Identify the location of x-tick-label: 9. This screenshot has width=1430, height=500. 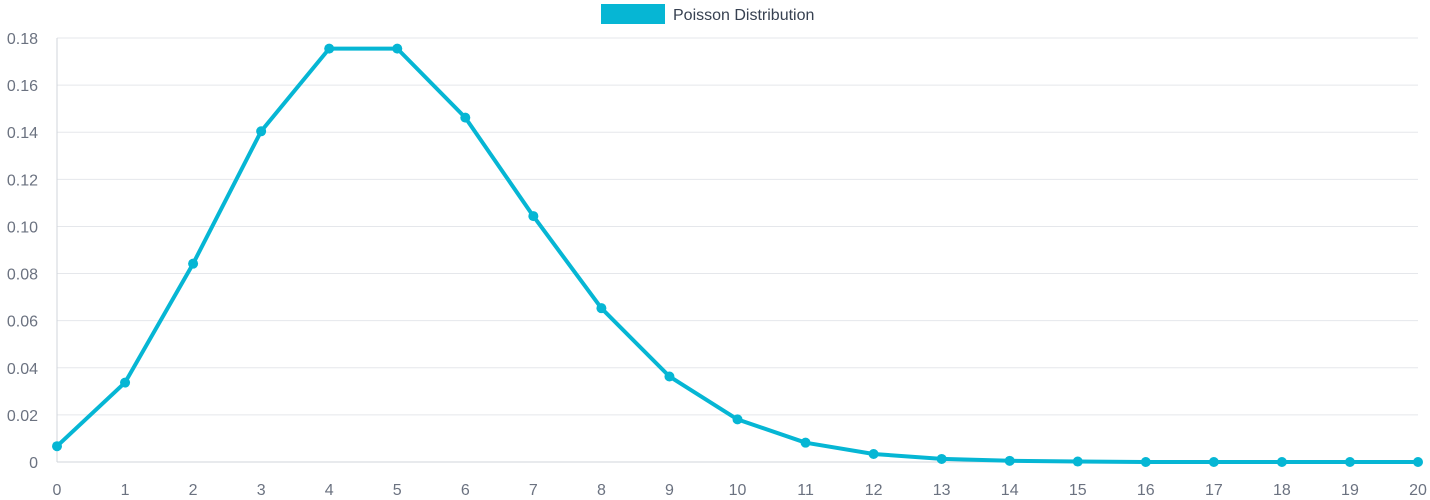
(669, 490).